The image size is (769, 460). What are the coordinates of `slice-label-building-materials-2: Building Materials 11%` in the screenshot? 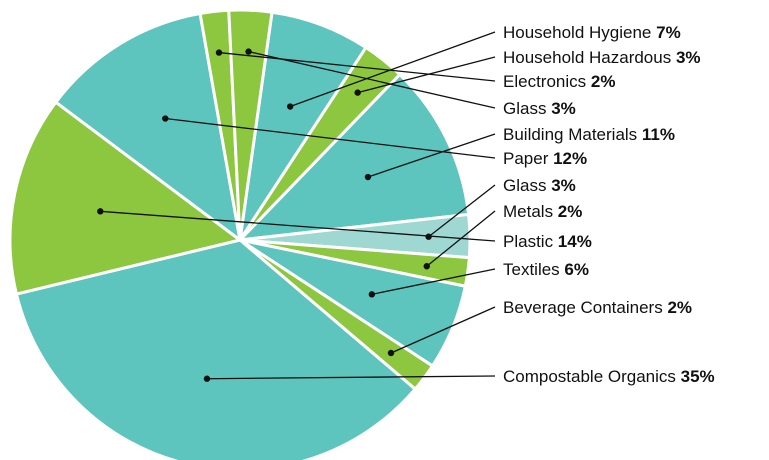 It's located at (589, 134).